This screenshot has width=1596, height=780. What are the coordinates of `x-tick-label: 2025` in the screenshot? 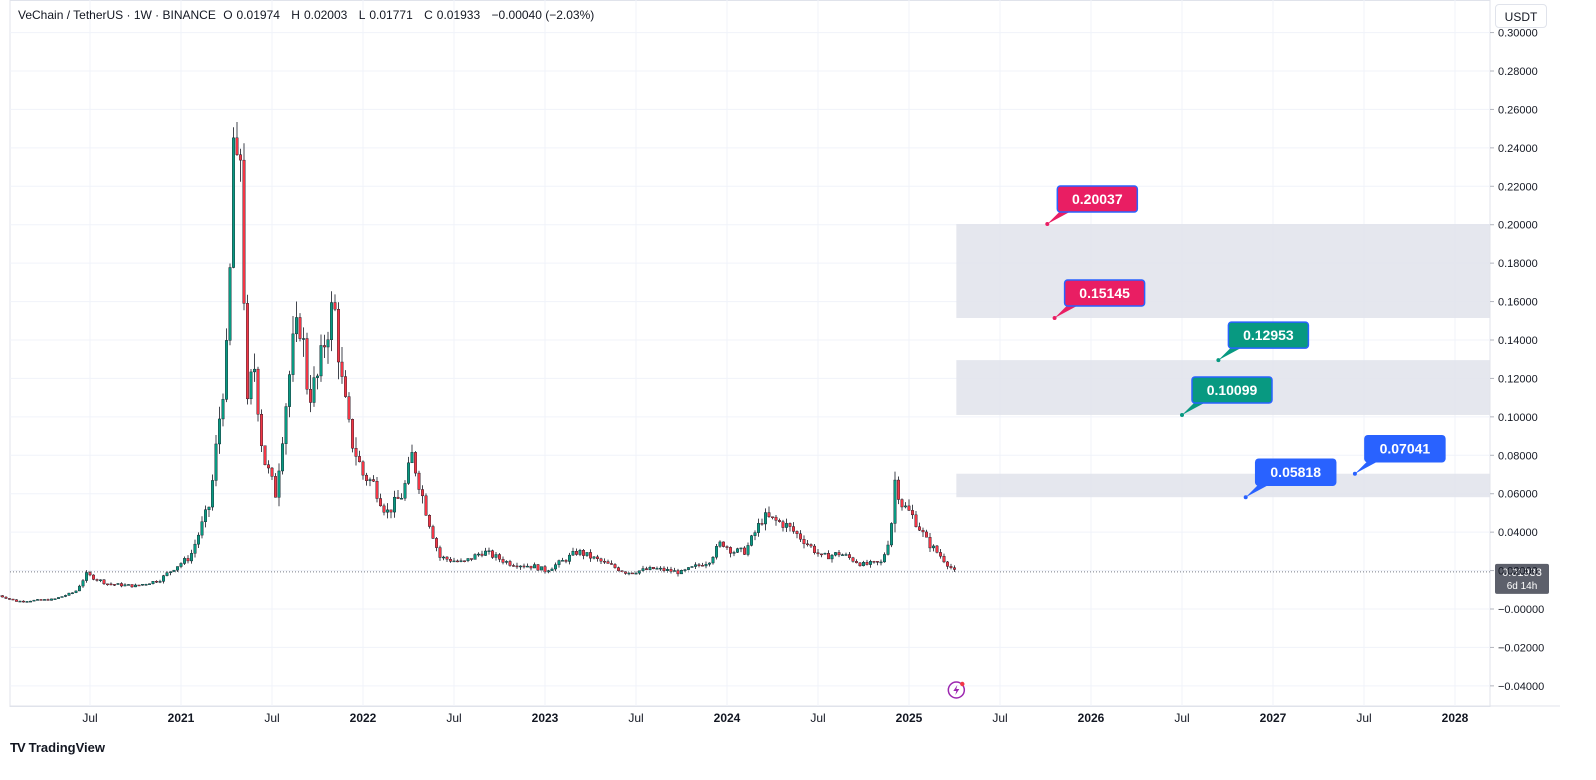 It's located at (909, 718).